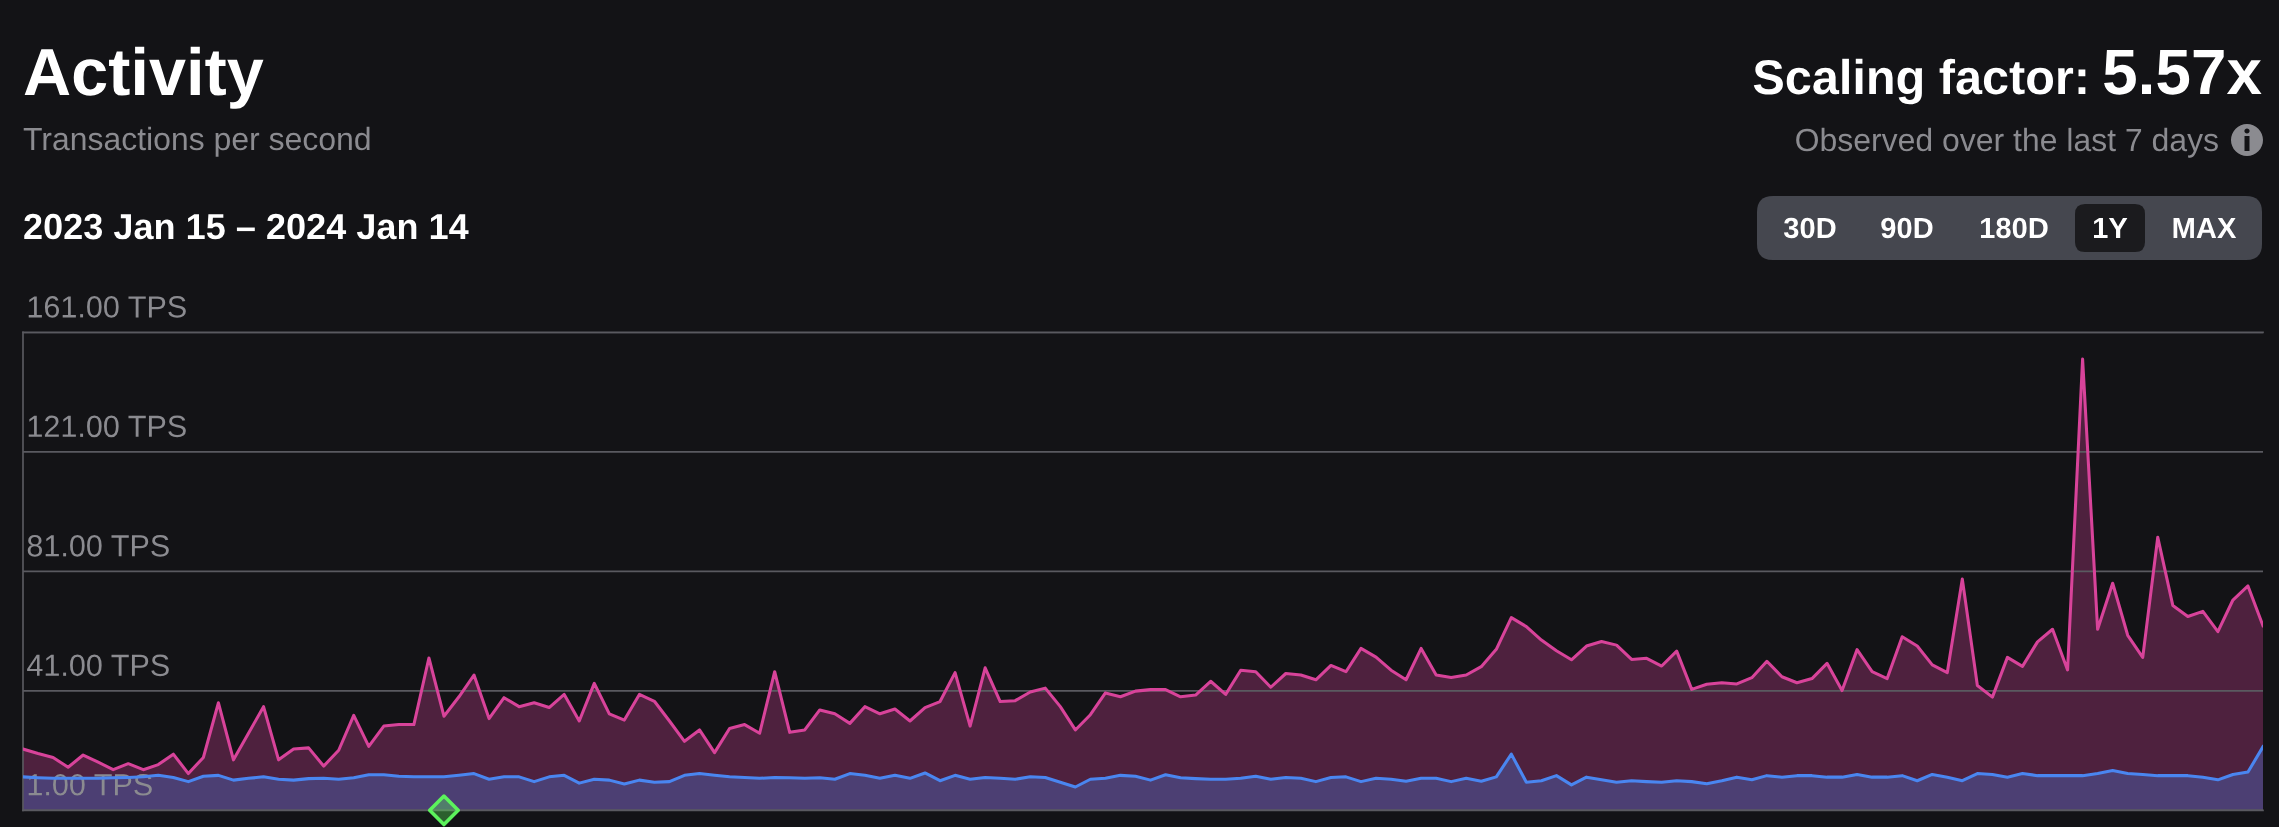 The image size is (2279, 827). I want to click on y-tick-label: 161.00 TPS, so click(107, 307).